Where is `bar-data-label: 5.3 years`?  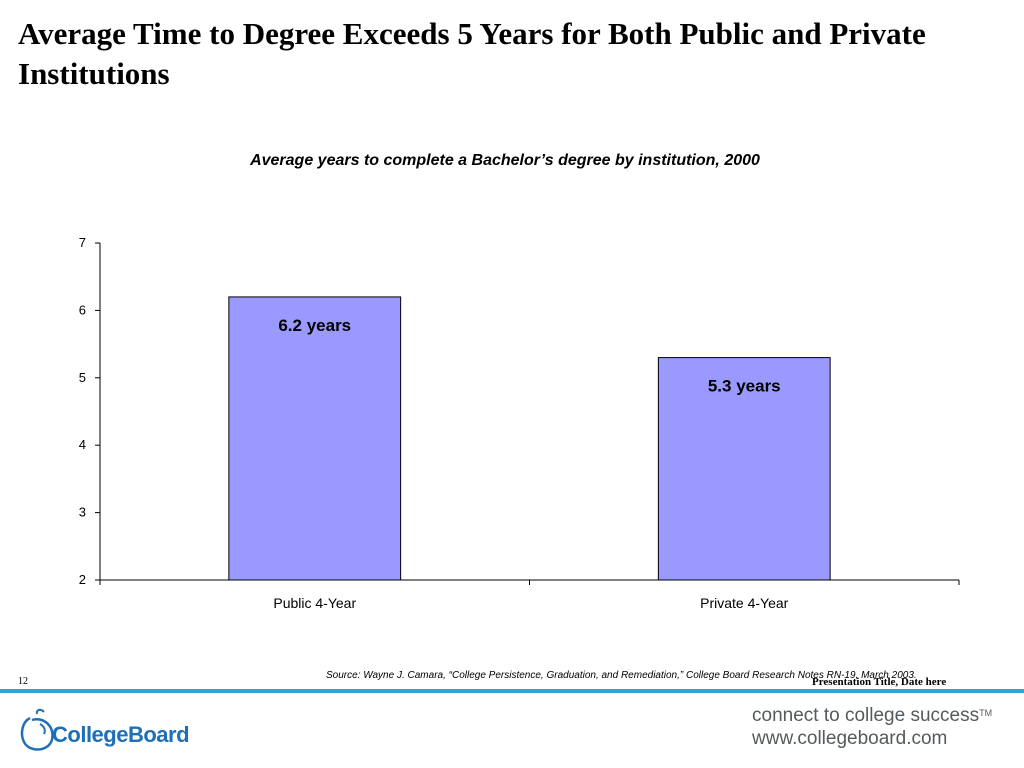 bar-data-label: 5.3 years is located at coordinates (744, 386).